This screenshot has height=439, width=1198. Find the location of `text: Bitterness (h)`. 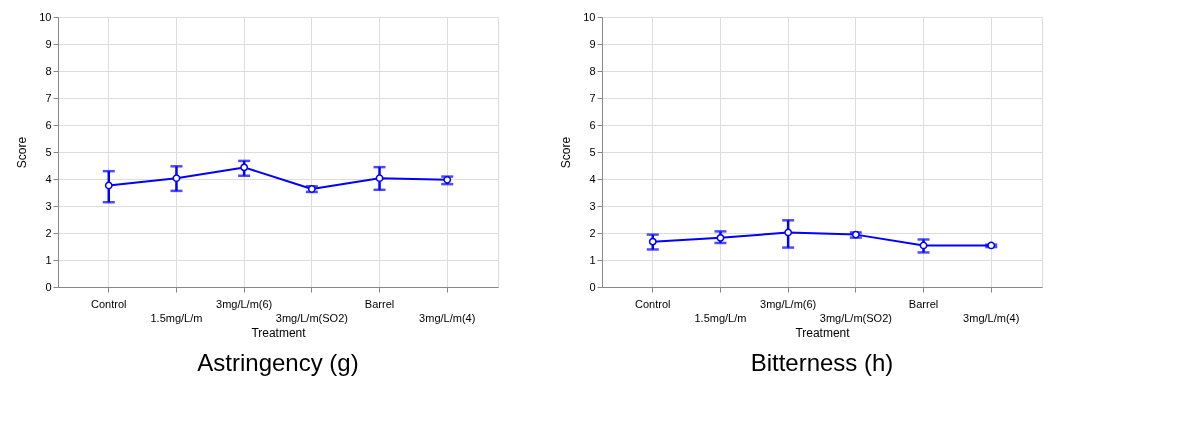

text: Bitterness (h) is located at coordinates (822, 362).